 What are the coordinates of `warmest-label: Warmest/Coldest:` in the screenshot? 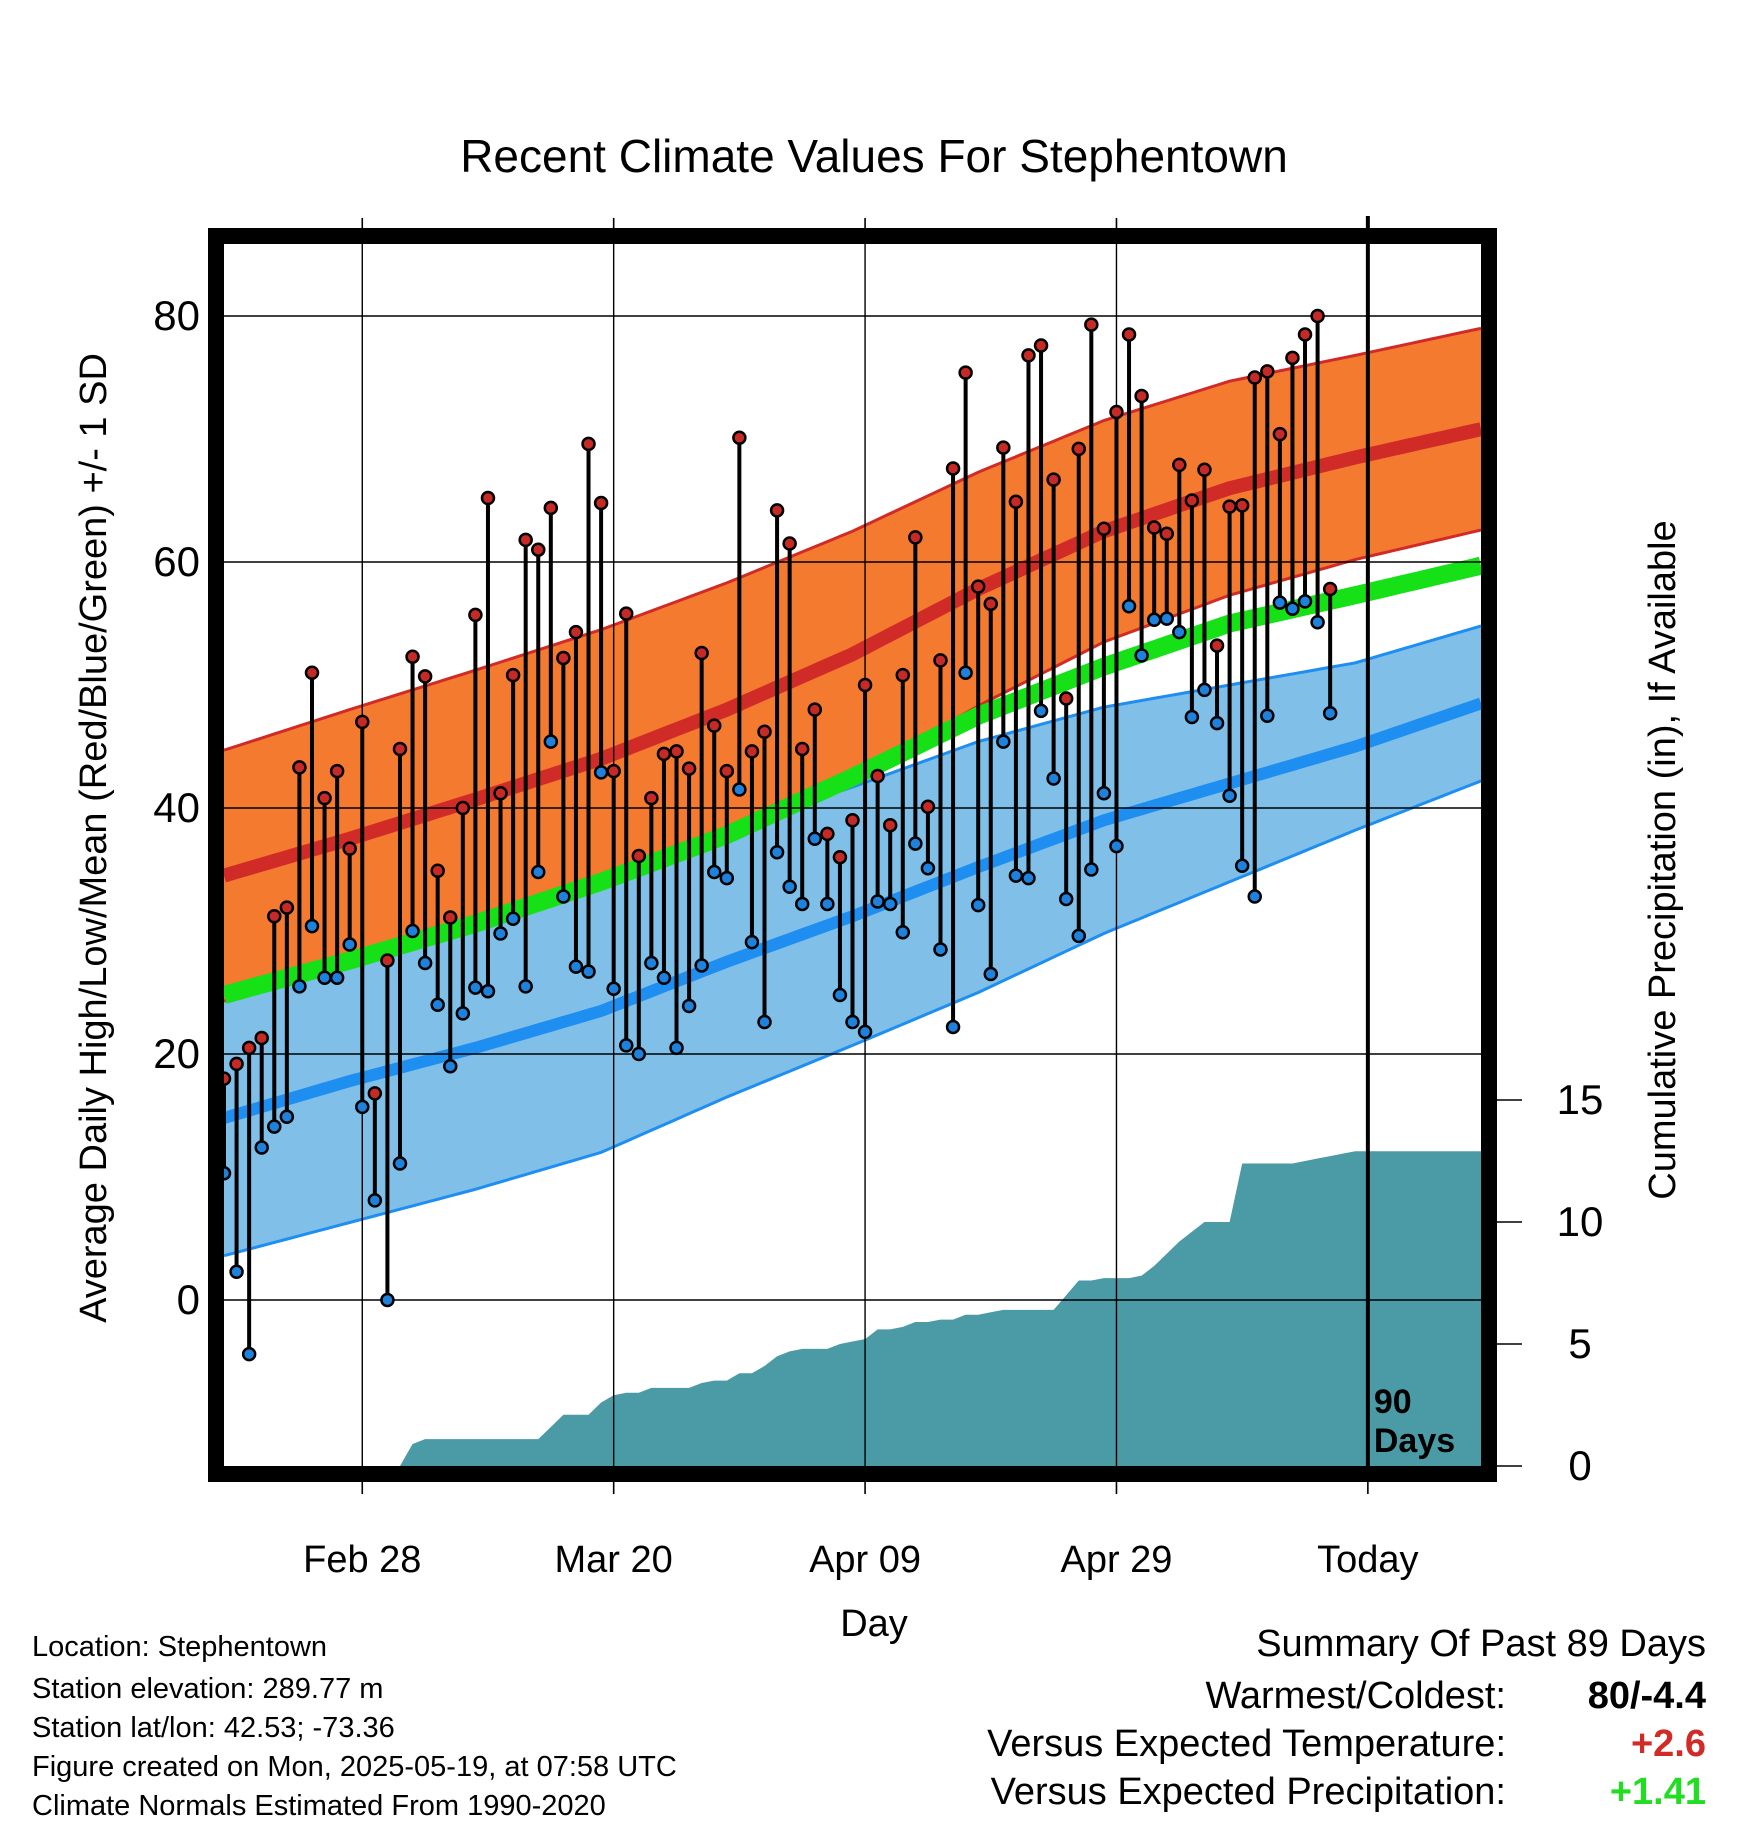 It's located at (1355, 1696).